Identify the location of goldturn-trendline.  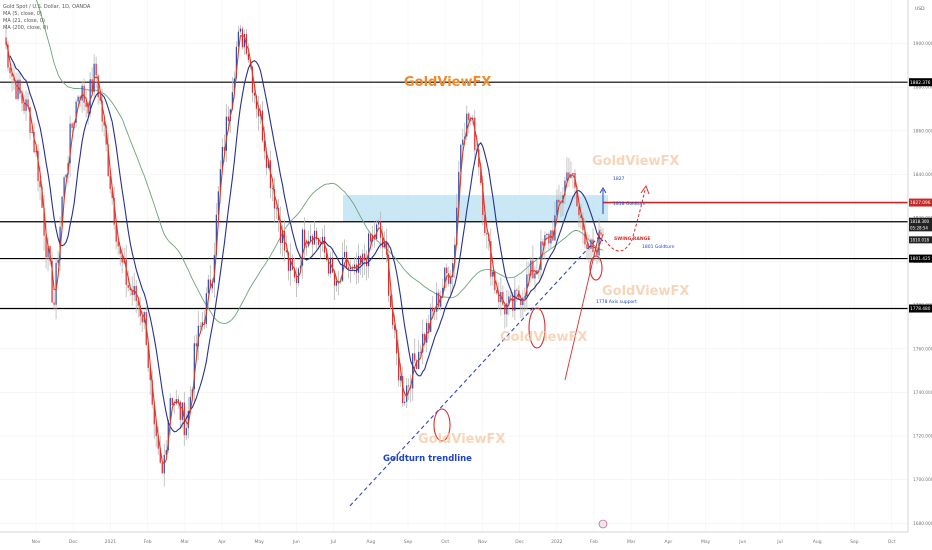
(475, 371).